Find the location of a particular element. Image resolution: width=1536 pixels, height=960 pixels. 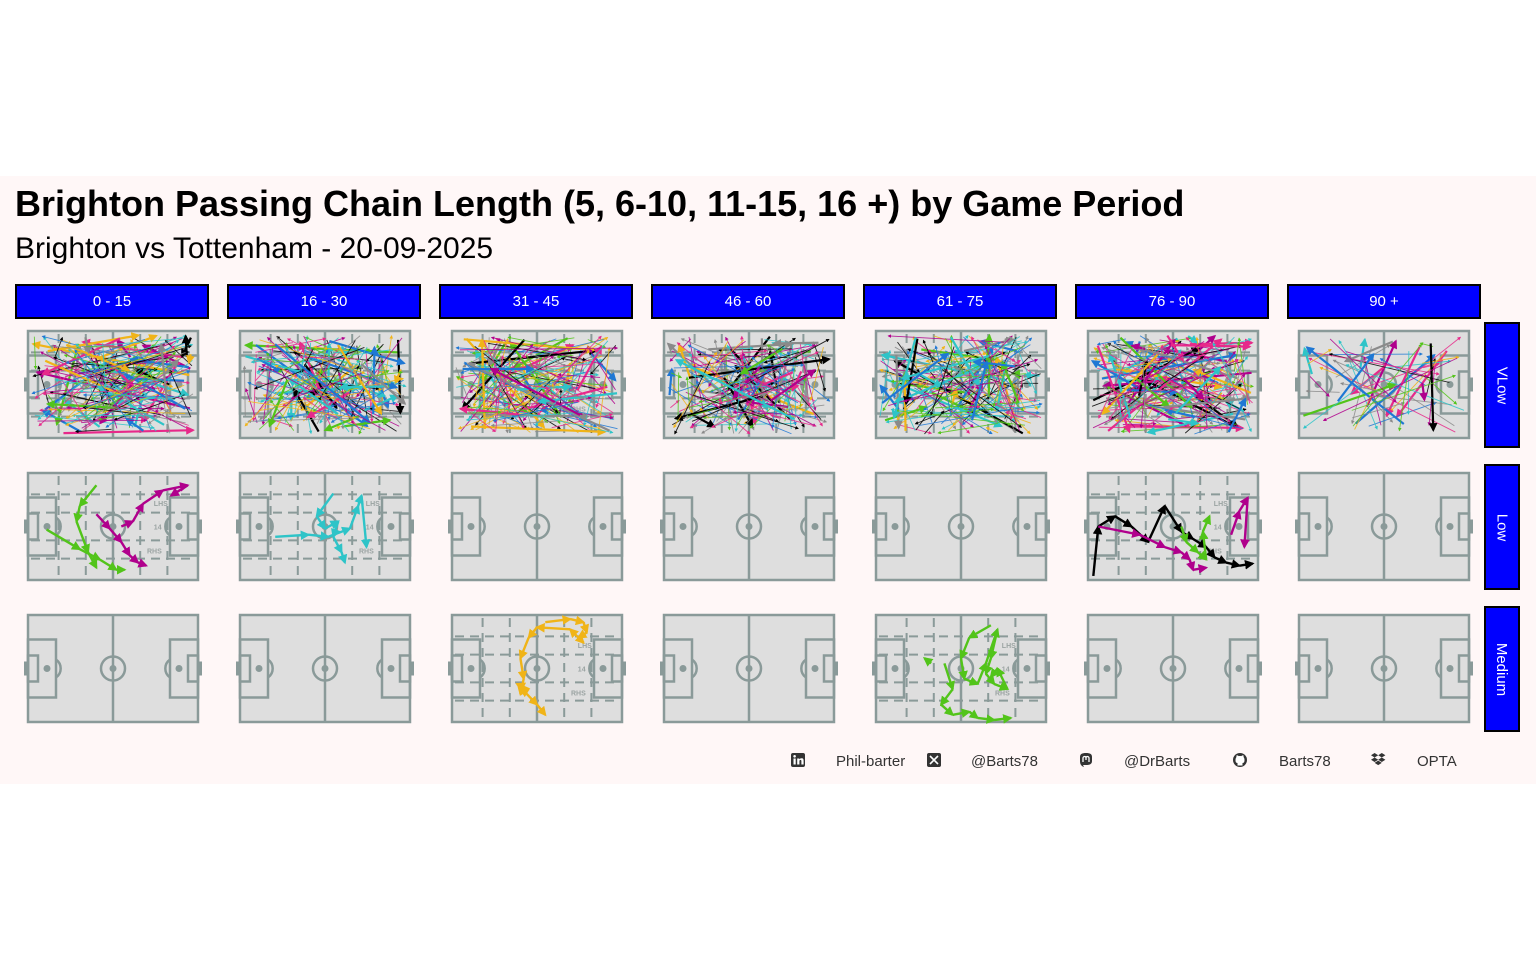

centre-circle is located at coordinates (749, 668).